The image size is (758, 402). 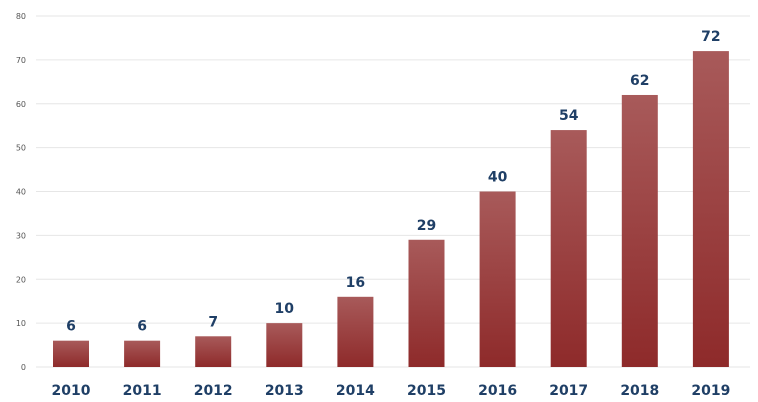 What do you see at coordinates (21, 235) in the screenshot?
I see `y-tick-label: 30` at bounding box center [21, 235].